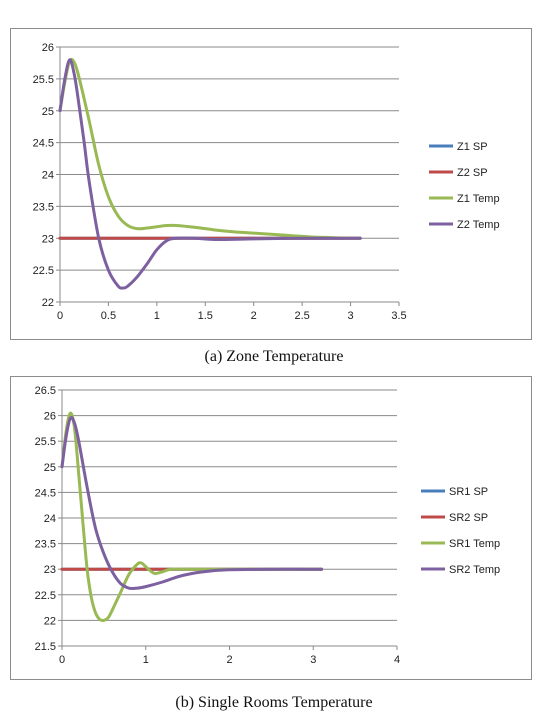 This screenshot has width=548, height=725. Describe the element at coordinates (50, 621) in the screenshot. I see `chart-b-y-tick-label: 22` at that location.